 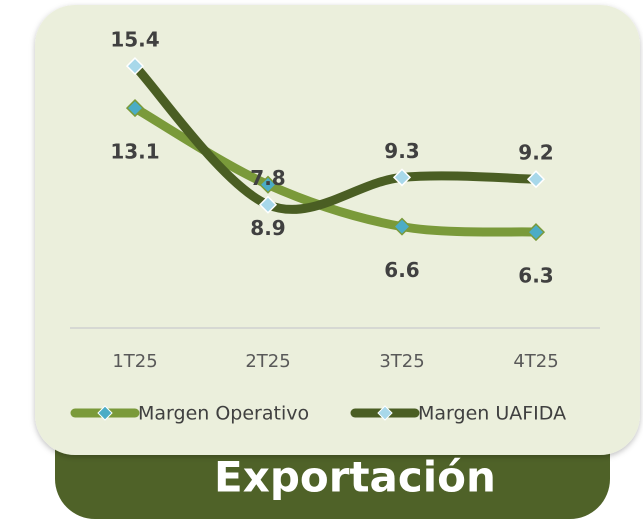 I want to click on x-tick-label: 2T25, so click(x=267, y=361).